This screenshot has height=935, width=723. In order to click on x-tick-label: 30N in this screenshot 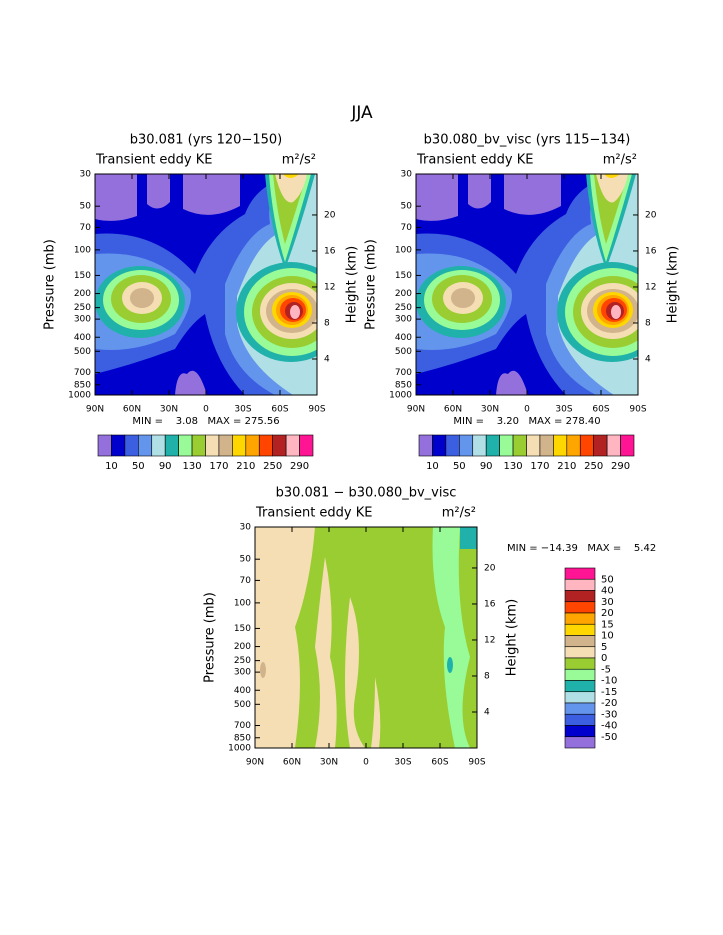, I will do `click(329, 763)`.